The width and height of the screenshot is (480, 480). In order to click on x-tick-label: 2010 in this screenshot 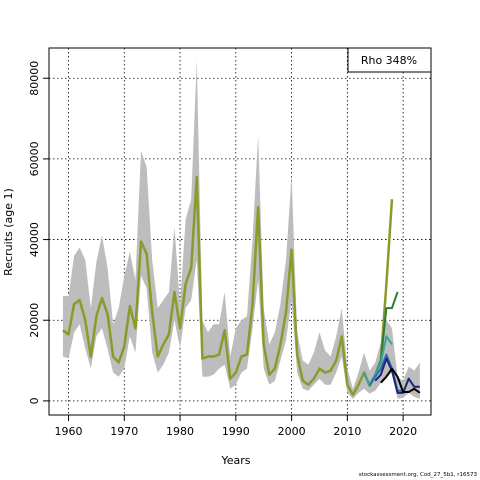, I will do `click(347, 431)`.